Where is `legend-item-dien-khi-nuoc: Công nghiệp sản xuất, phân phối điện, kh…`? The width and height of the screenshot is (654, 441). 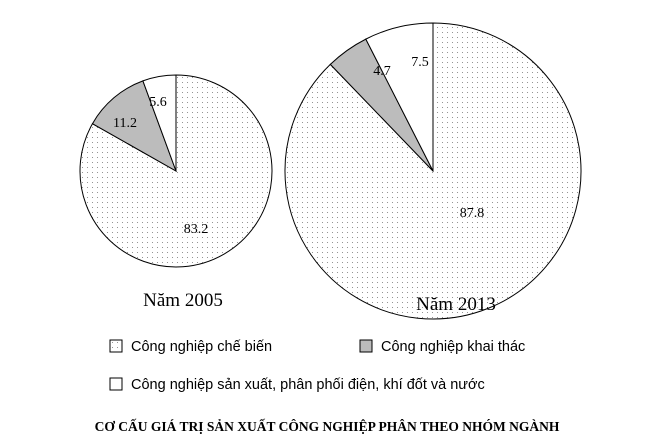
legend-item-dien-khi-nuoc: Công nghiệp sản xuất, phân phối điện, kh… is located at coordinates (297, 385).